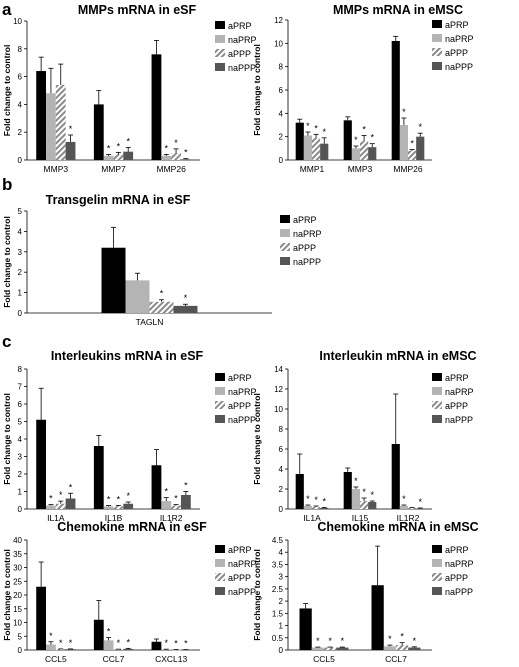 The image size is (519, 667). I want to click on bar-aPRP-CCL5, so click(41, 618).